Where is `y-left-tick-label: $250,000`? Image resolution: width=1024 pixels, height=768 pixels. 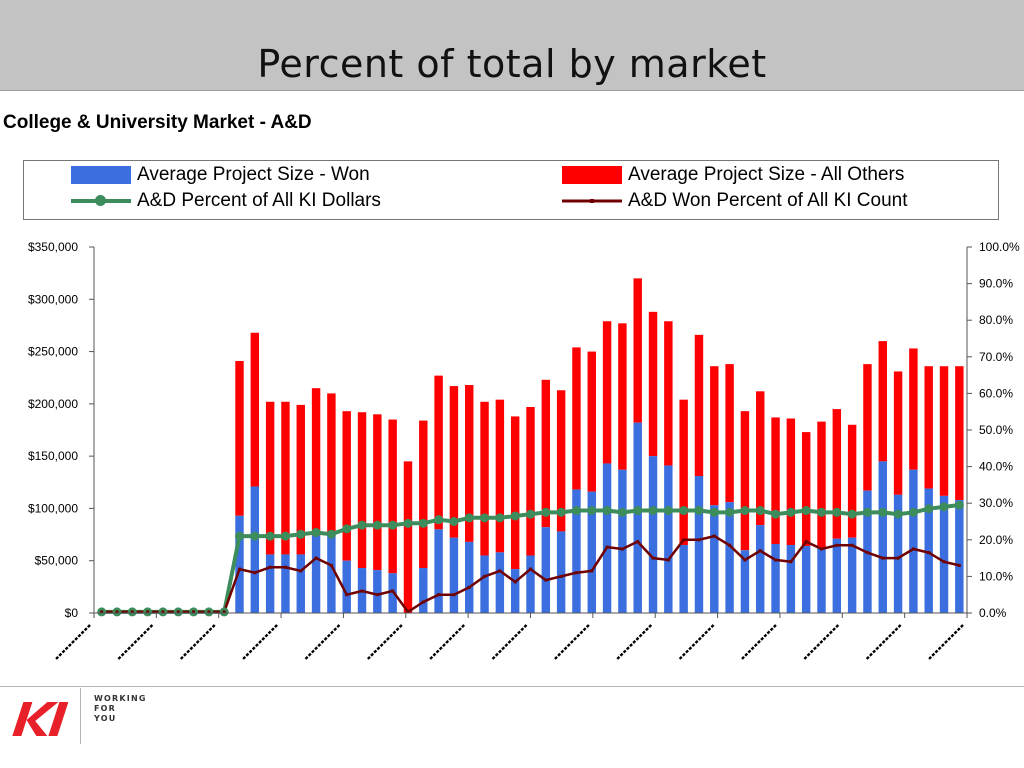
y-left-tick-label: $250,000 is located at coordinates (53, 352).